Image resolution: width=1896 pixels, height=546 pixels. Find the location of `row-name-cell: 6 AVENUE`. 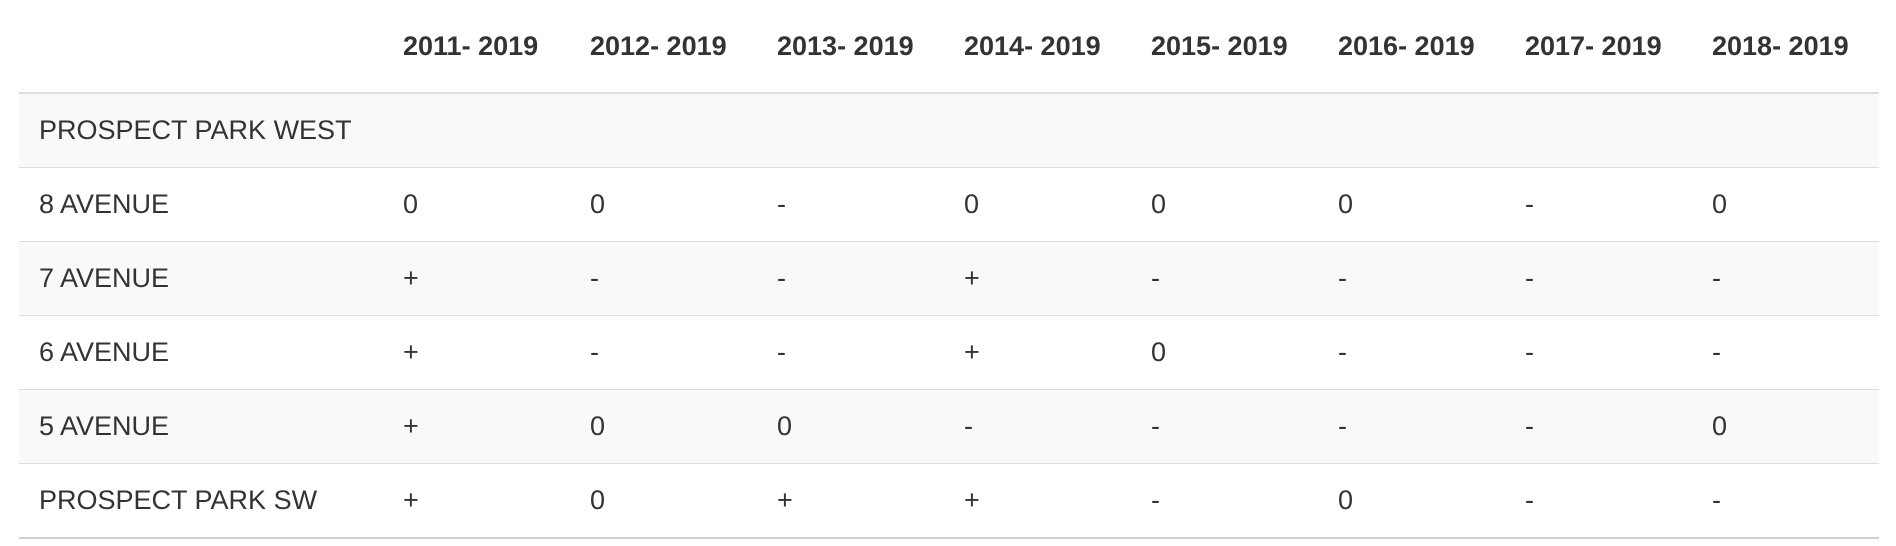

row-name-cell: 6 AVENUE is located at coordinates (201, 352).